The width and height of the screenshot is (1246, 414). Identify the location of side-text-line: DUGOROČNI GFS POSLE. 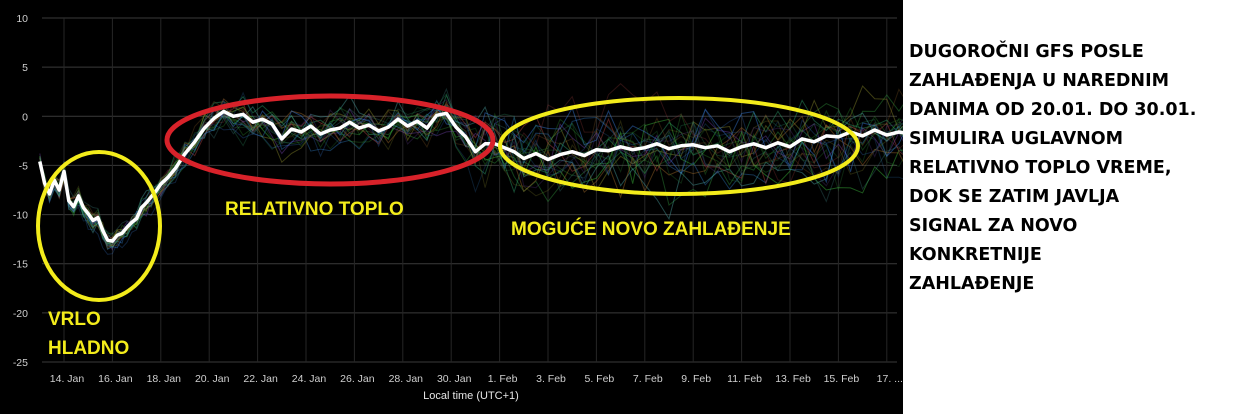
(1026, 52).